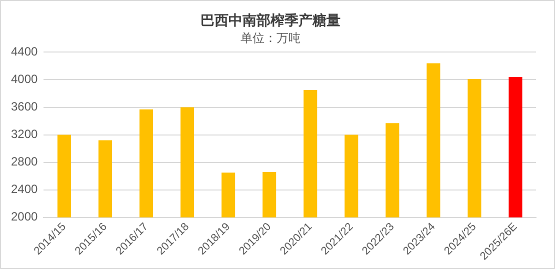  I want to click on y-tick-label: 2800, so click(24, 161).